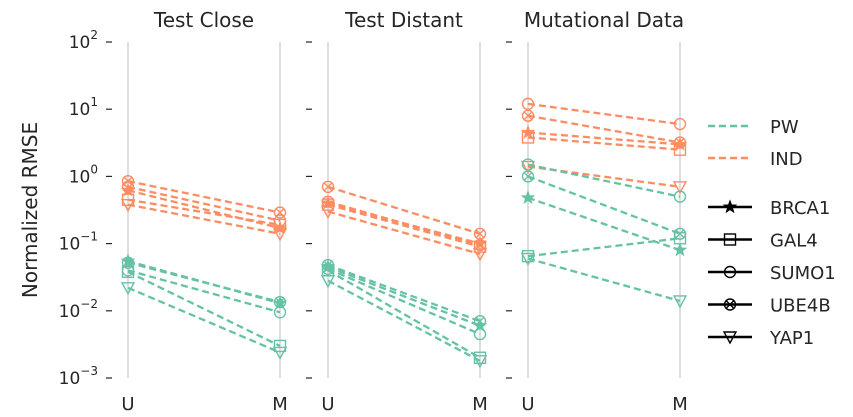 The image size is (853, 417). Describe the element at coordinates (83, 107) in the screenshot. I see `y-tick-label: 10¹` at that location.